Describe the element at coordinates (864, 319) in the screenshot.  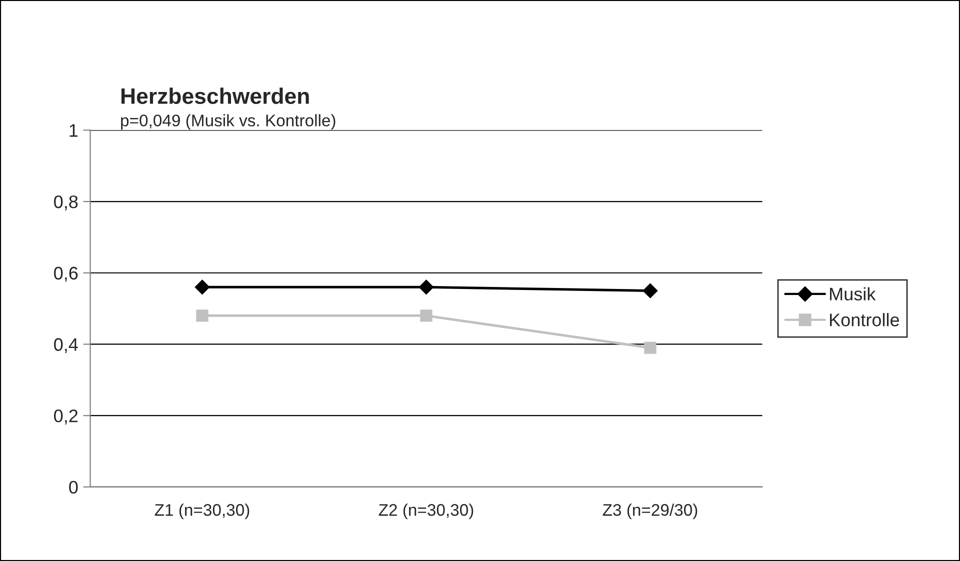
I see `legend-label: Kontrolle` at that location.